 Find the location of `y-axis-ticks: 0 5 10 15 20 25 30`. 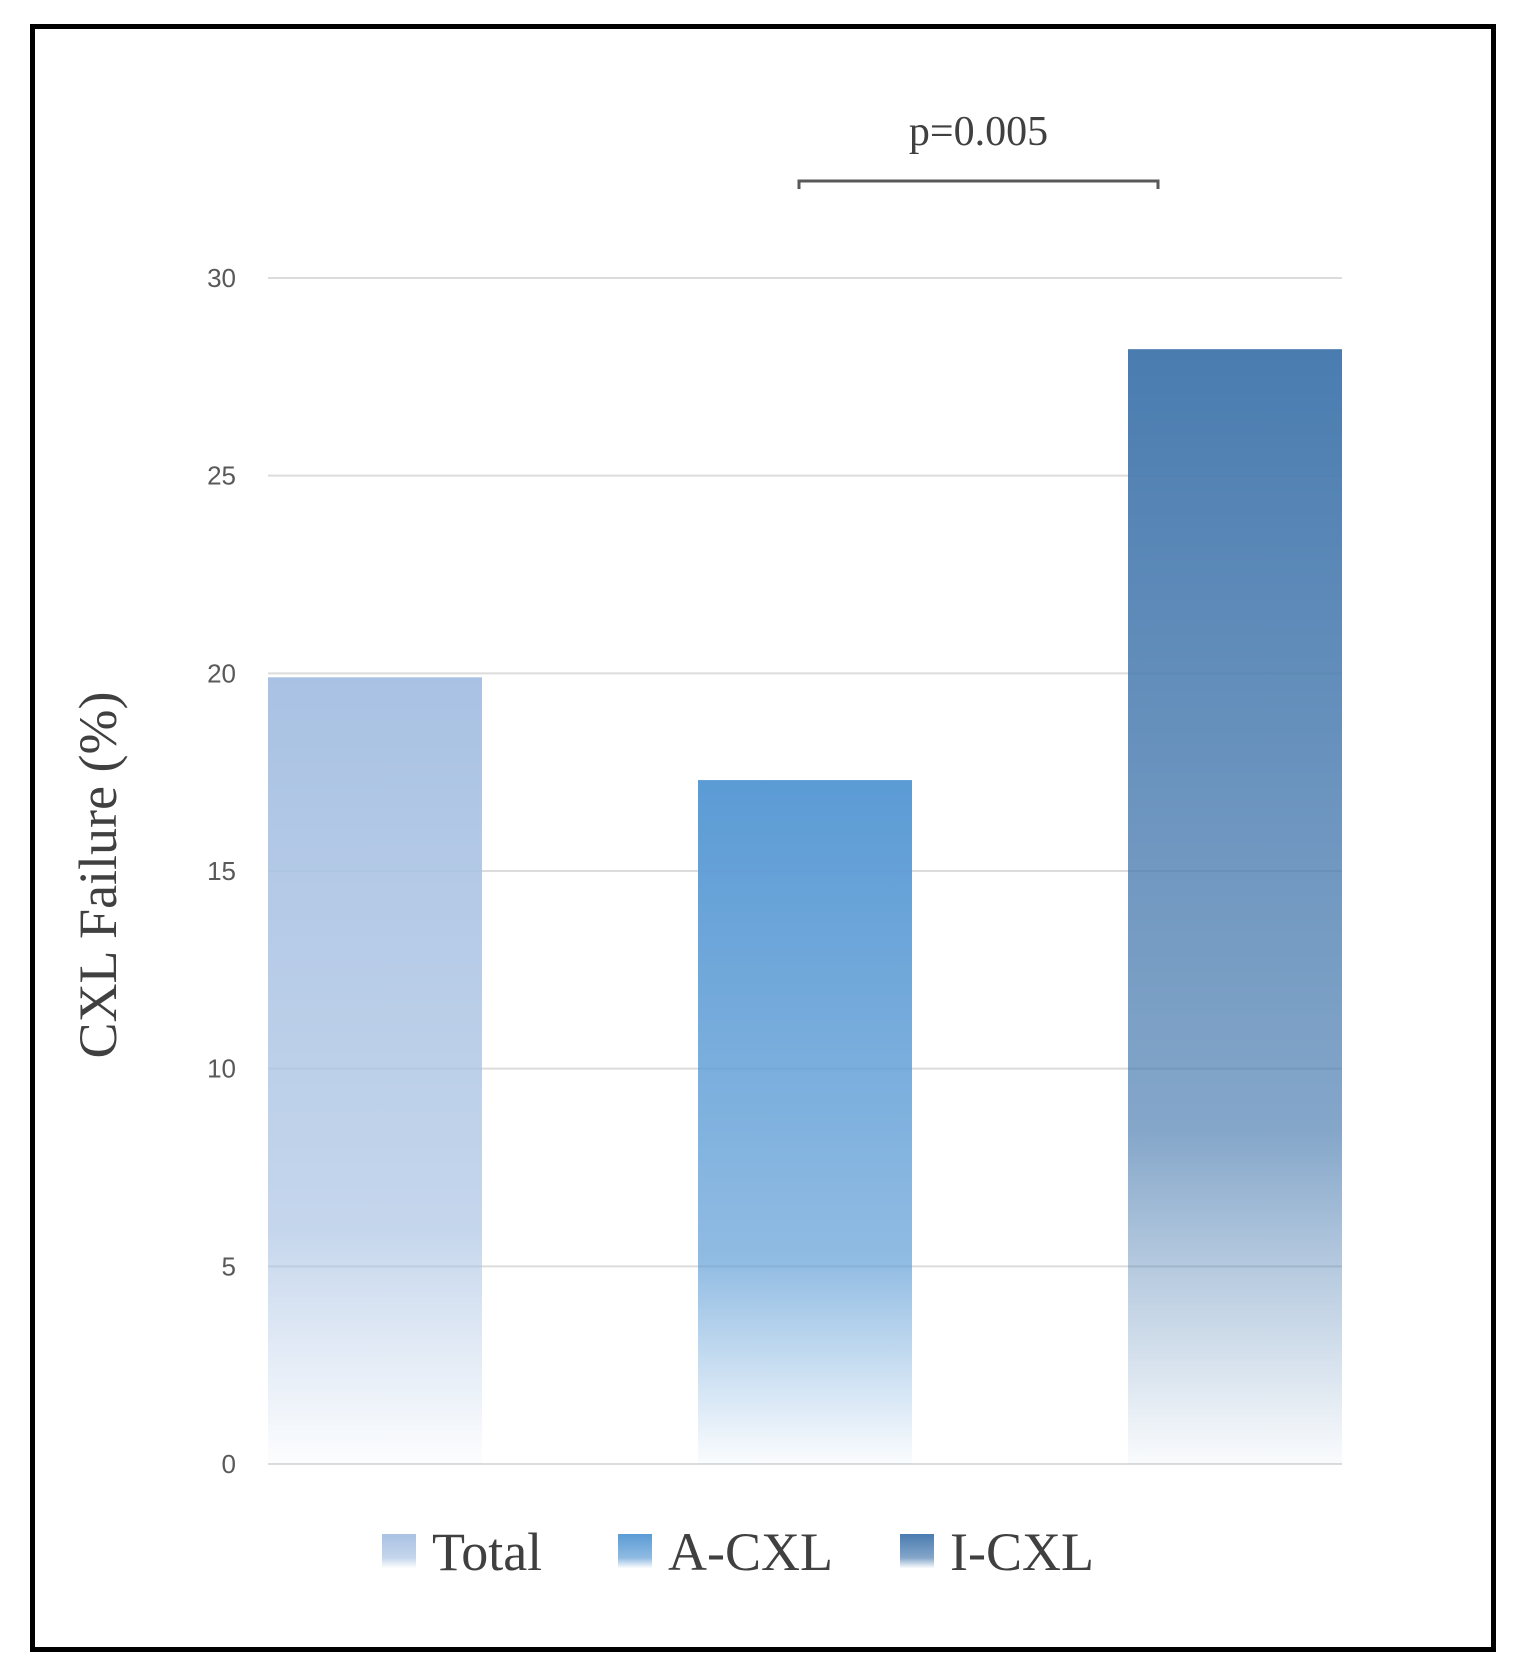

y-axis-ticks: 0 5 10 15 20 25 30 is located at coordinates (221, 871).